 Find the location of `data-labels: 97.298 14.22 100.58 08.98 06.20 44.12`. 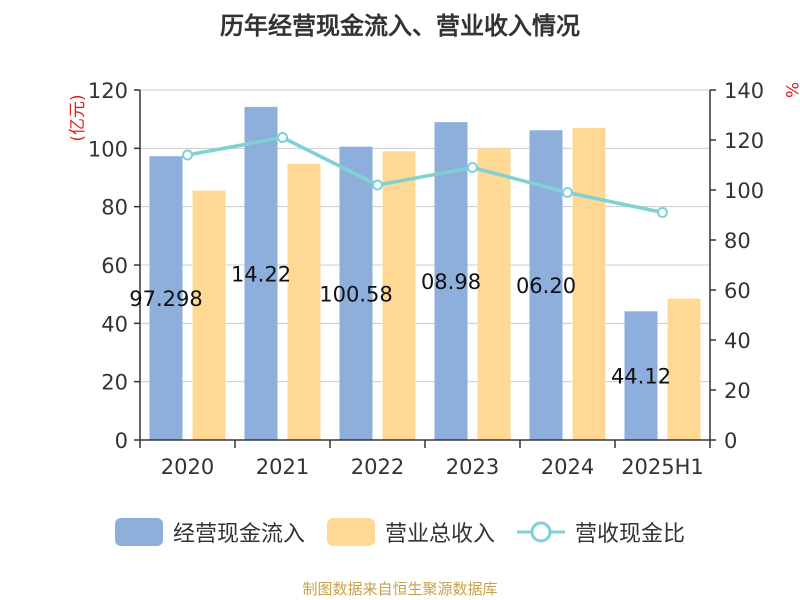

data-labels: 97.298 14.22 100.58 08.98 06.20 44.12 is located at coordinates (400, 325).